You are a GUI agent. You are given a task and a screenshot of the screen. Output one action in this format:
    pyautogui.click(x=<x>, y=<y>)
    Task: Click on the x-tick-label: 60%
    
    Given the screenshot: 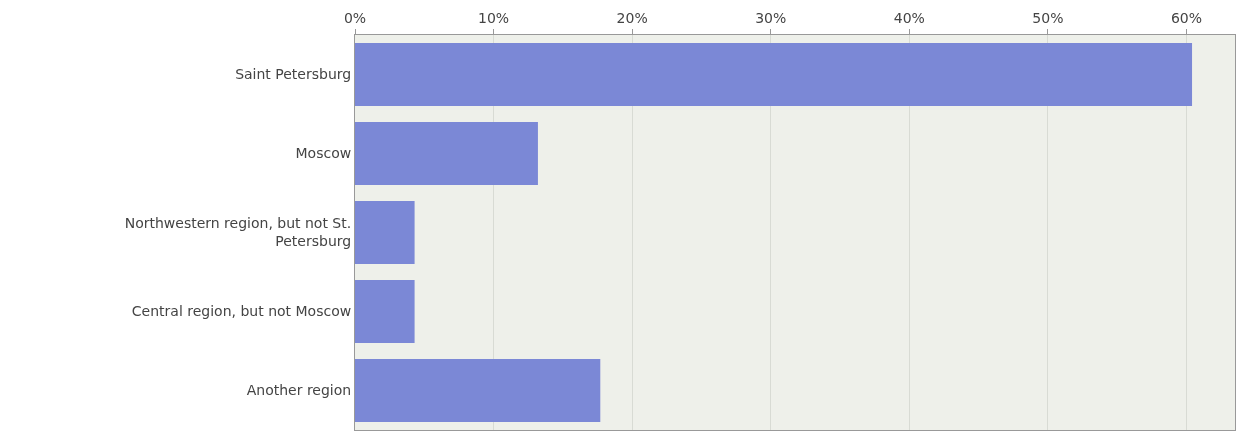 What is the action you would take?
    pyautogui.click(x=1186, y=18)
    